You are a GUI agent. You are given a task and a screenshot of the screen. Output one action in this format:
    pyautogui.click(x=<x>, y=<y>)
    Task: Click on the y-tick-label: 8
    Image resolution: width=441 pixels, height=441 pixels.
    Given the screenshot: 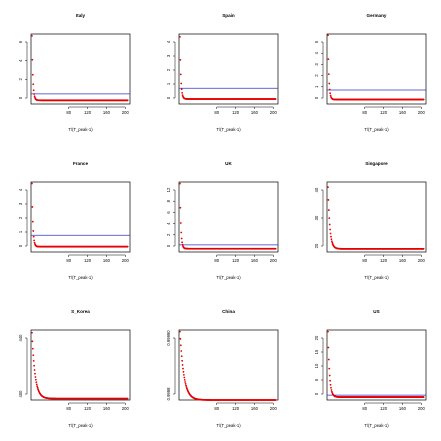 What is the action you would take?
    pyautogui.click(x=168, y=200)
    